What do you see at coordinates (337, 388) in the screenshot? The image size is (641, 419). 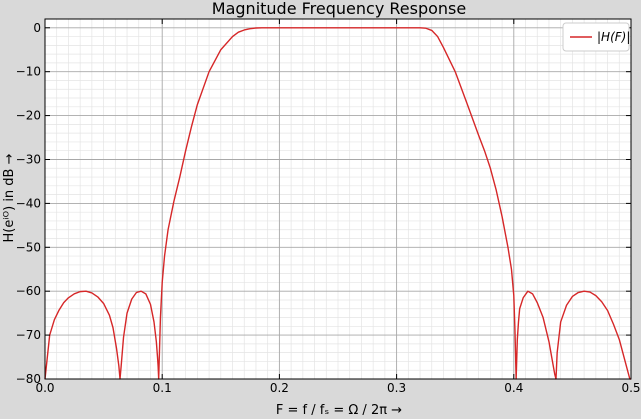 I see `x-tick-labels: 0.0 0.1 0.2 0.3 0.4 0.5` at bounding box center [337, 388].